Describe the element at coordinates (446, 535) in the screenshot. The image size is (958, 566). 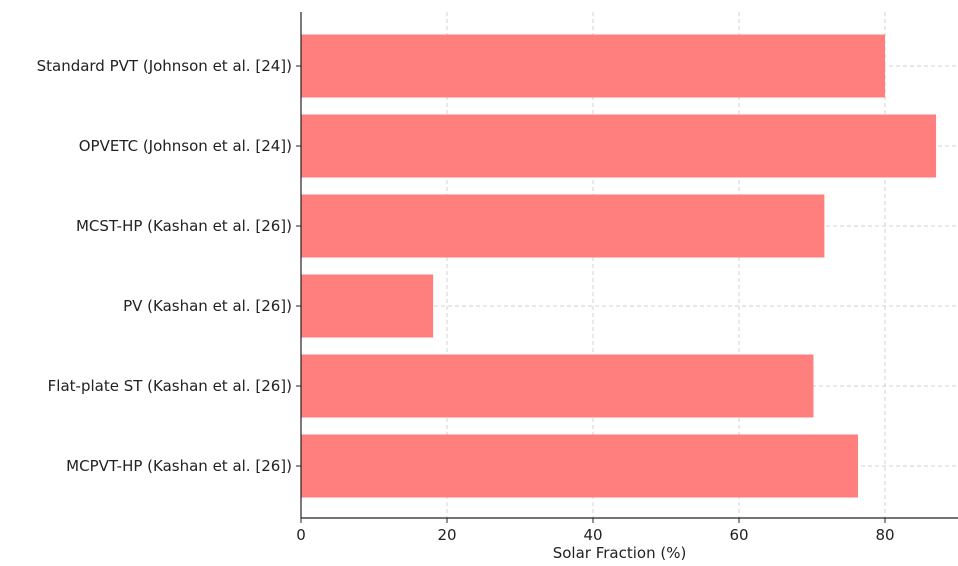
I see `x-tick-label: 20` at that location.